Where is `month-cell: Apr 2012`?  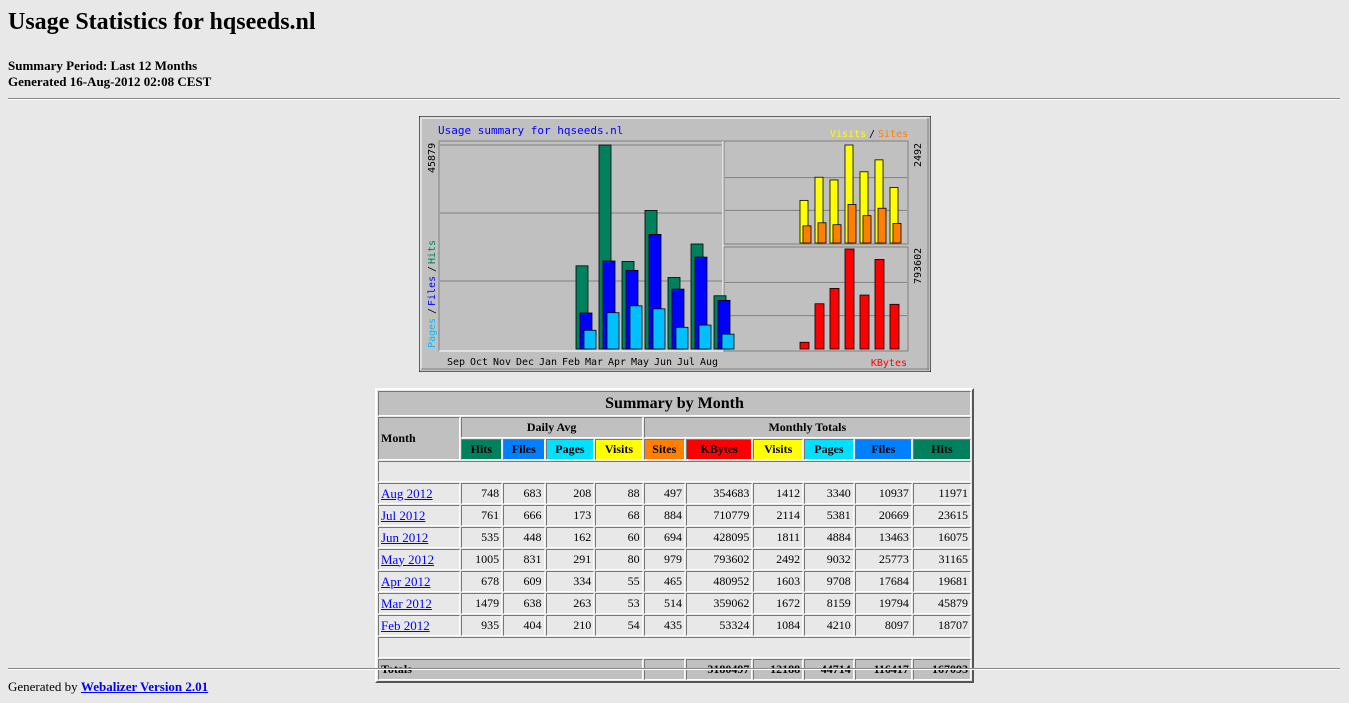 month-cell: Apr 2012 is located at coordinates (419, 581).